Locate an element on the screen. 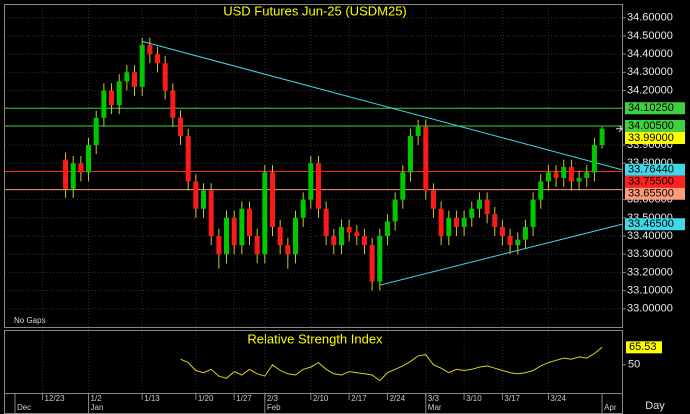 This screenshot has width=690, height=414. month-label: Dec is located at coordinates (24, 407).